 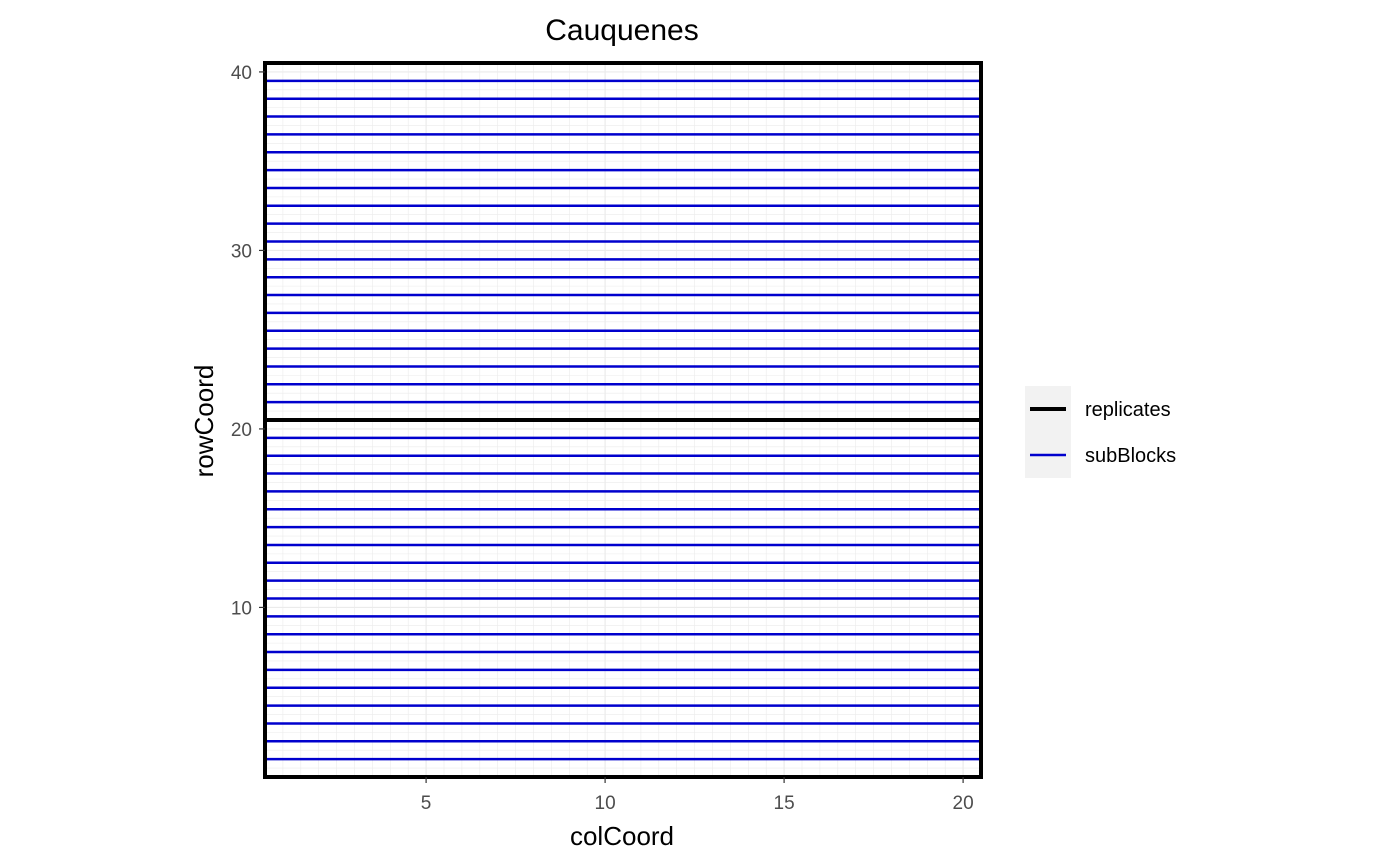 What do you see at coordinates (241, 430) in the screenshot?
I see `y-tick-label: 20` at bounding box center [241, 430].